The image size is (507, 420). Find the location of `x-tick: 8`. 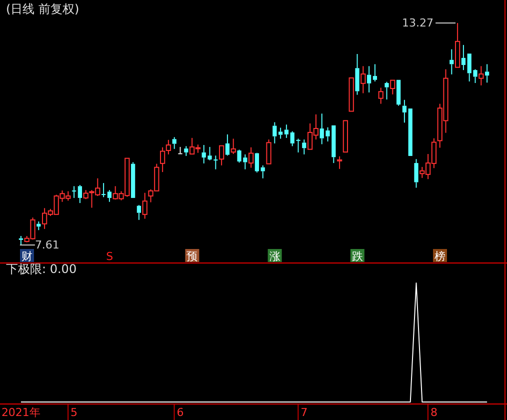

x-tick: 8 is located at coordinates (434, 412).